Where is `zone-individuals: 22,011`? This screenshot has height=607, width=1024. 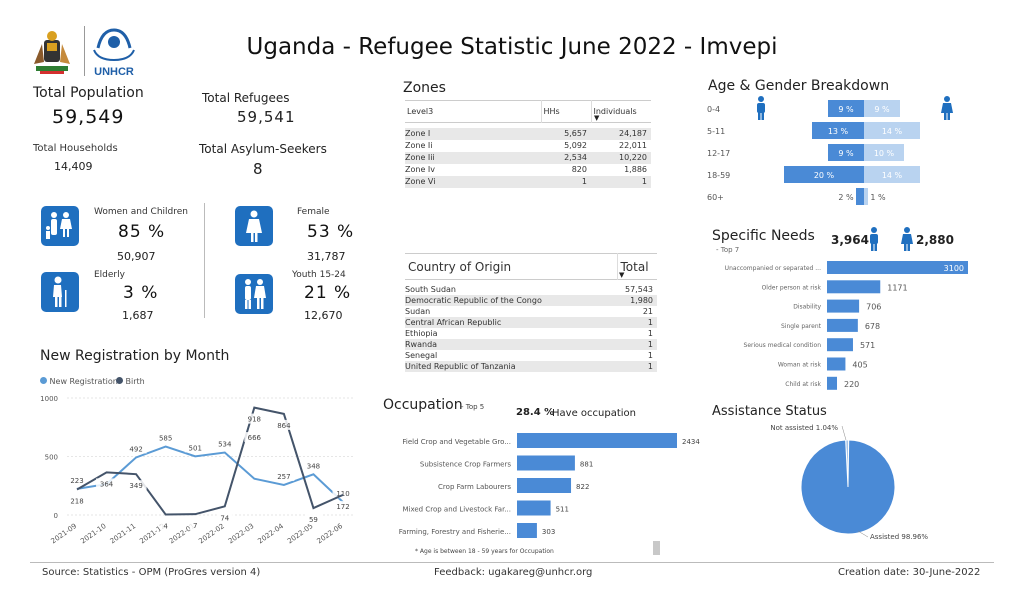 zone-individuals: 22,011 is located at coordinates (633, 145).